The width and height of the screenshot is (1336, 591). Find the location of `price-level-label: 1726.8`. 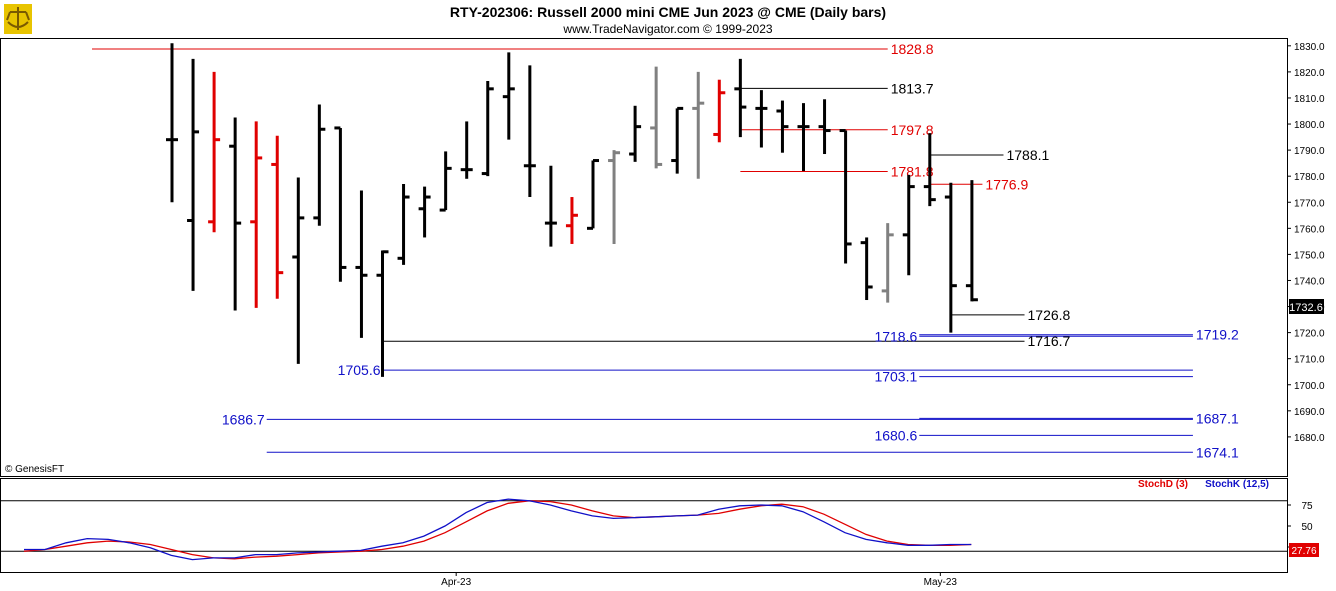

price-level-label: 1726.8 is located at coordinates (1049, 315).